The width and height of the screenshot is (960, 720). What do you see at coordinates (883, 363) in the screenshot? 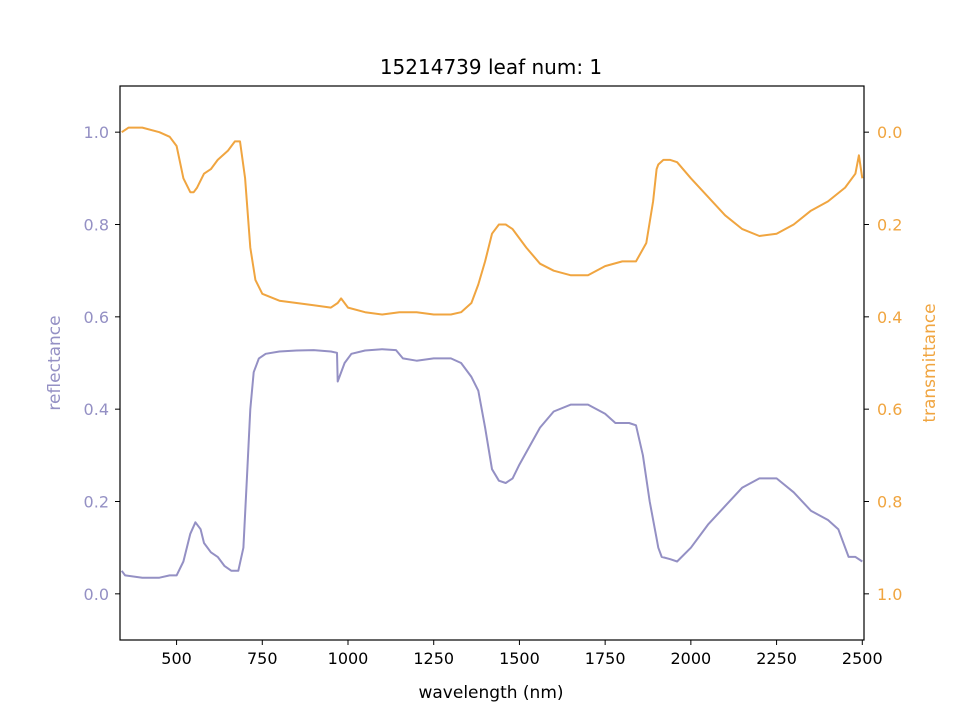
I see `right-y-axis: 0.0 0.2 0.4 0.6 0.8 1.0` at bounding box center [883, 363].